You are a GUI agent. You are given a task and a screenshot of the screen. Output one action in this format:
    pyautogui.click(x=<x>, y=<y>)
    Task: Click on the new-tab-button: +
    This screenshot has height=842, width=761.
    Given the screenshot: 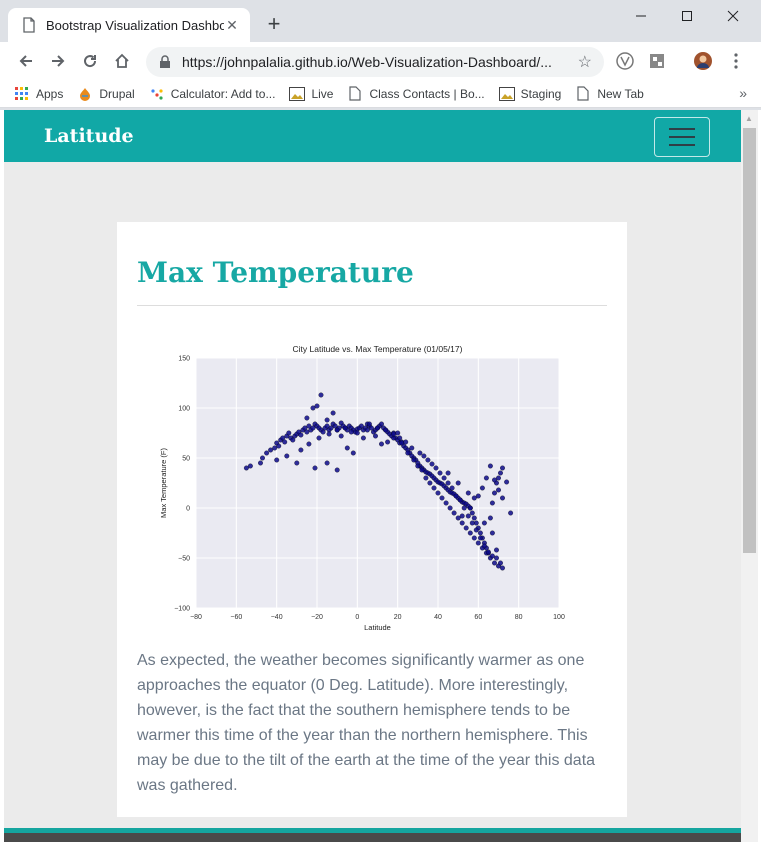 What is the action you would take?
    pyautogui.click(x=274, y=23)
    